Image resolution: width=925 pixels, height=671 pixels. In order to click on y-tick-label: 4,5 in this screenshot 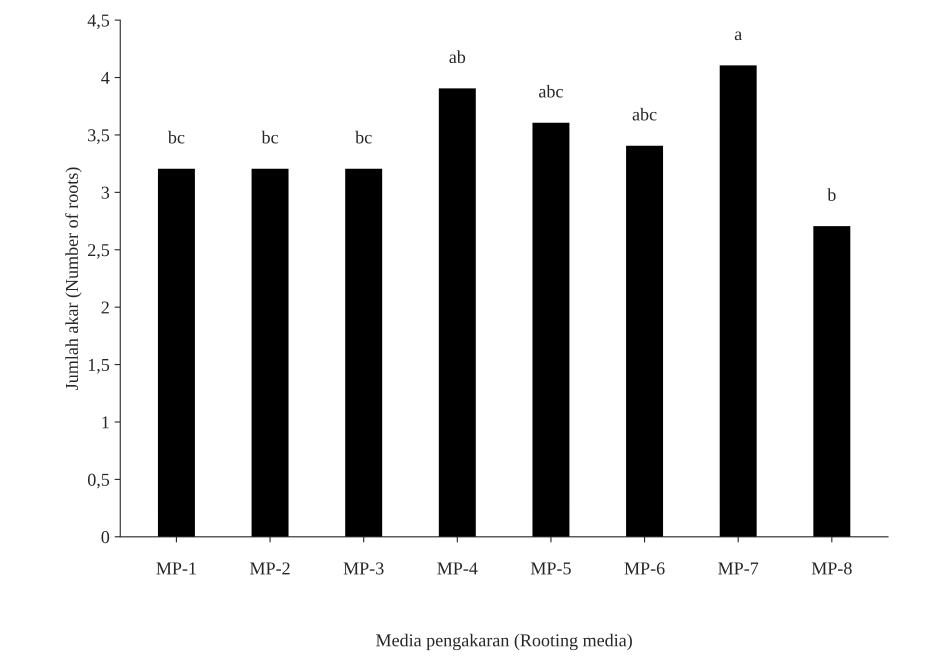, I will do `click(99, 22)`.